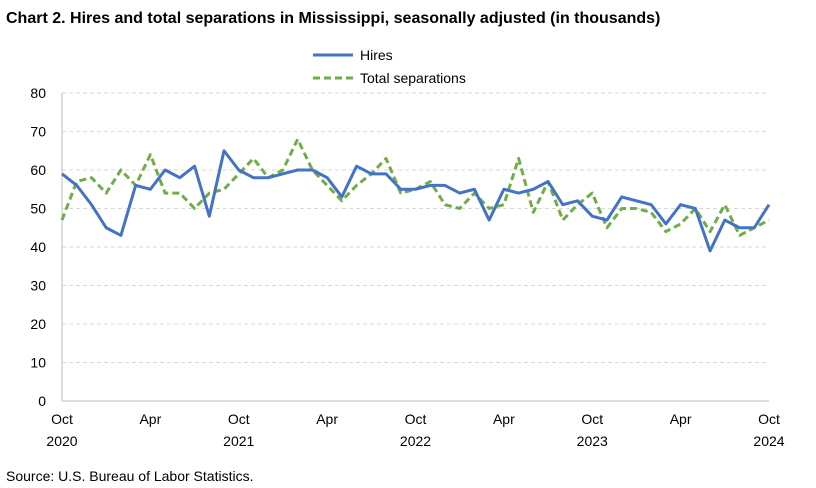 The width and height of the screenshot is (816, 488). Describe the element at coordinates (592, 441) in the screenshot. I see `x-tick-year: 2023` at that location.